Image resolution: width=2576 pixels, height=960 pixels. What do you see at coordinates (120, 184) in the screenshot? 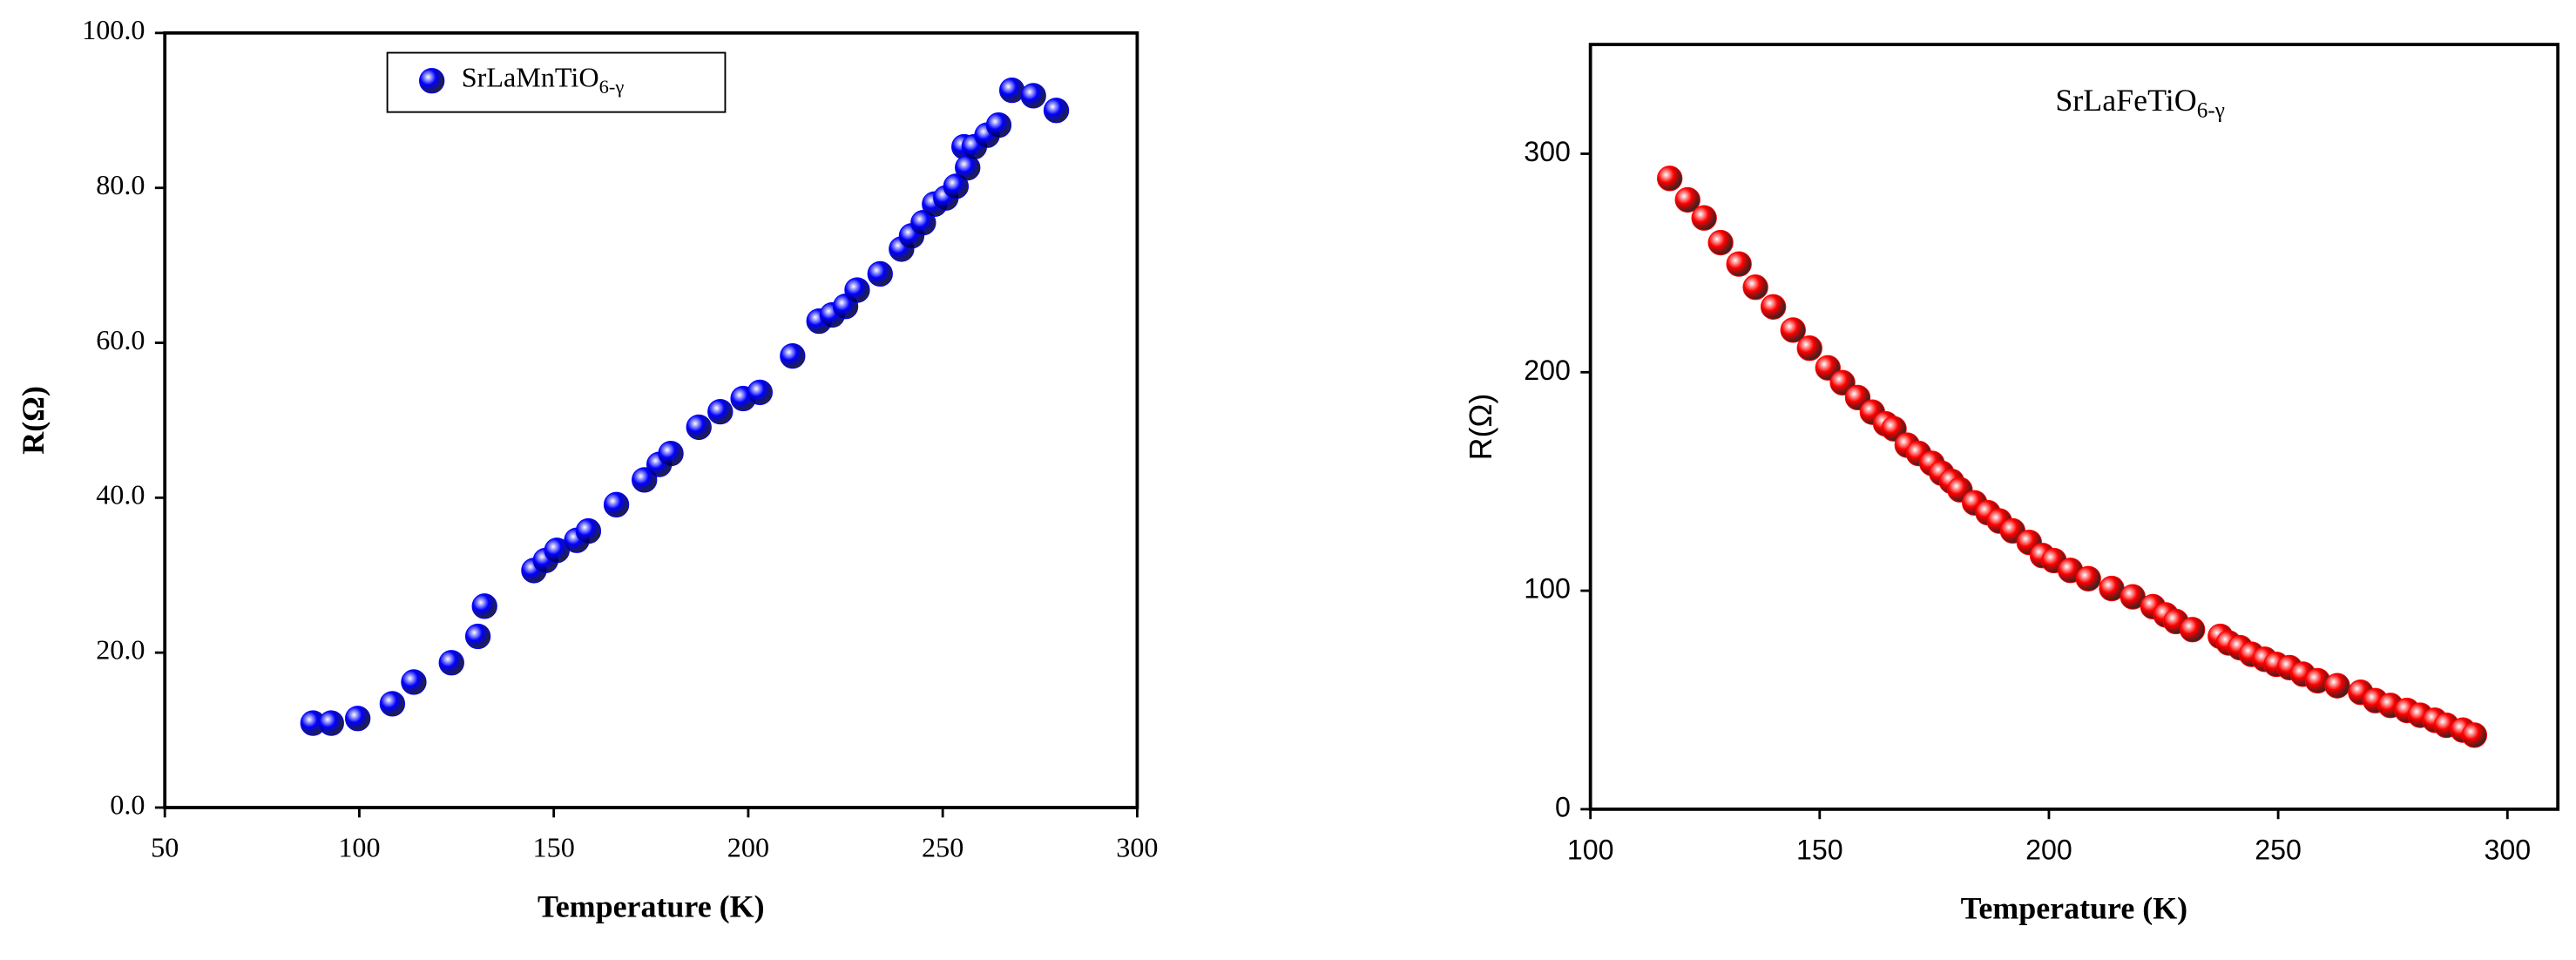
I see `y-tick-label: 80.0` at bounding box center [120, 184].